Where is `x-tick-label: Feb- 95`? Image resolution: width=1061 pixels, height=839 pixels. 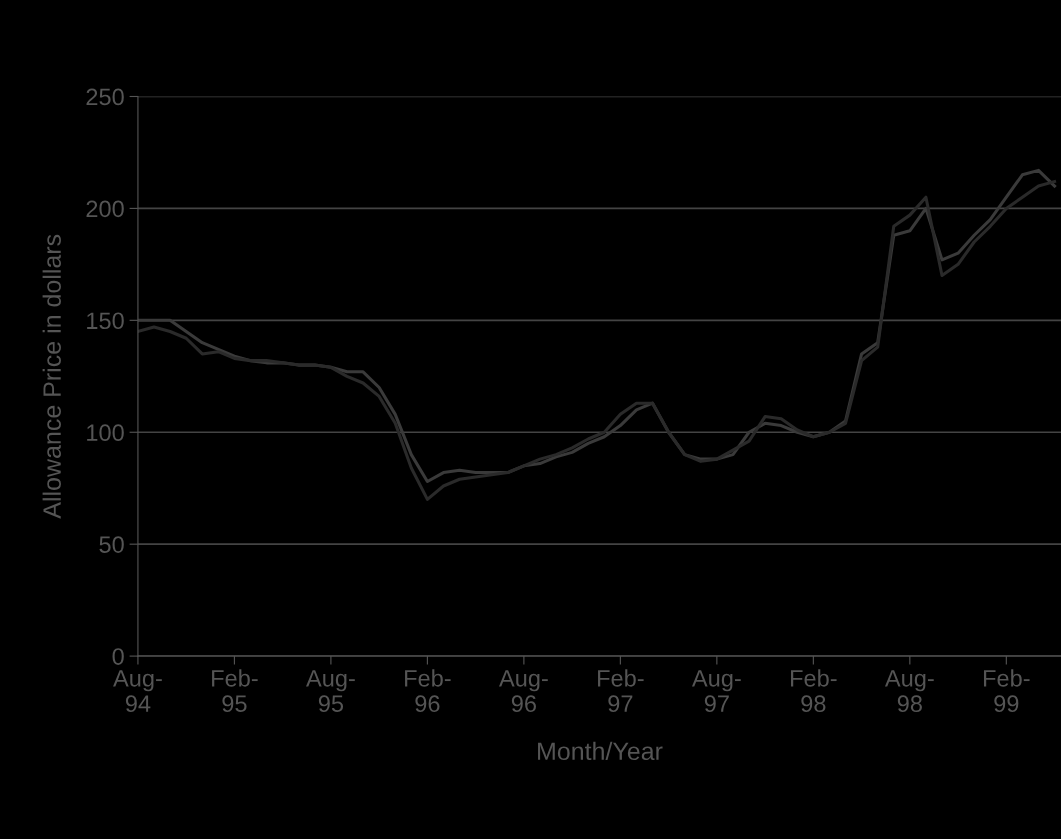
x-tick-label: Feb- 95 is located at coordinates (235, 691).